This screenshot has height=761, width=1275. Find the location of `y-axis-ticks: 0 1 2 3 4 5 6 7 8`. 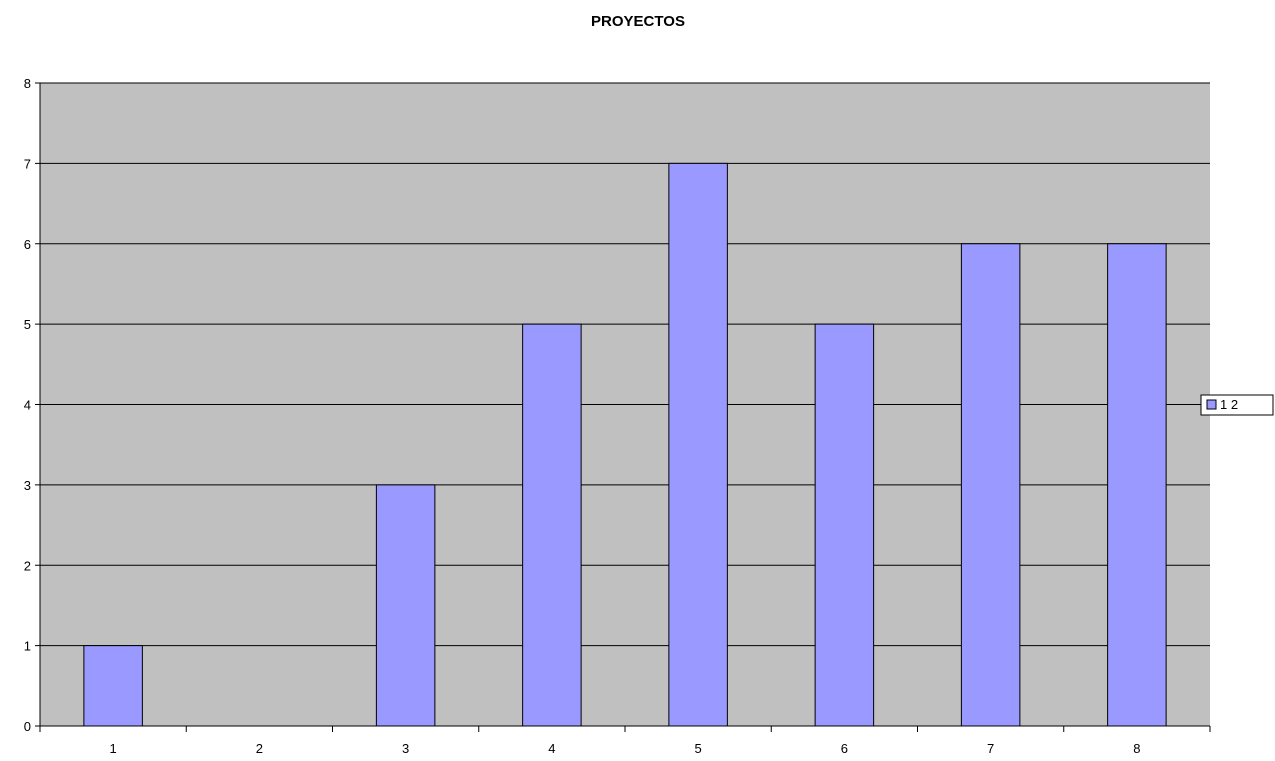

y-axis-ticks: 0 1 2 3 4 5 6 7 8 is located at coordinates (32, 405).